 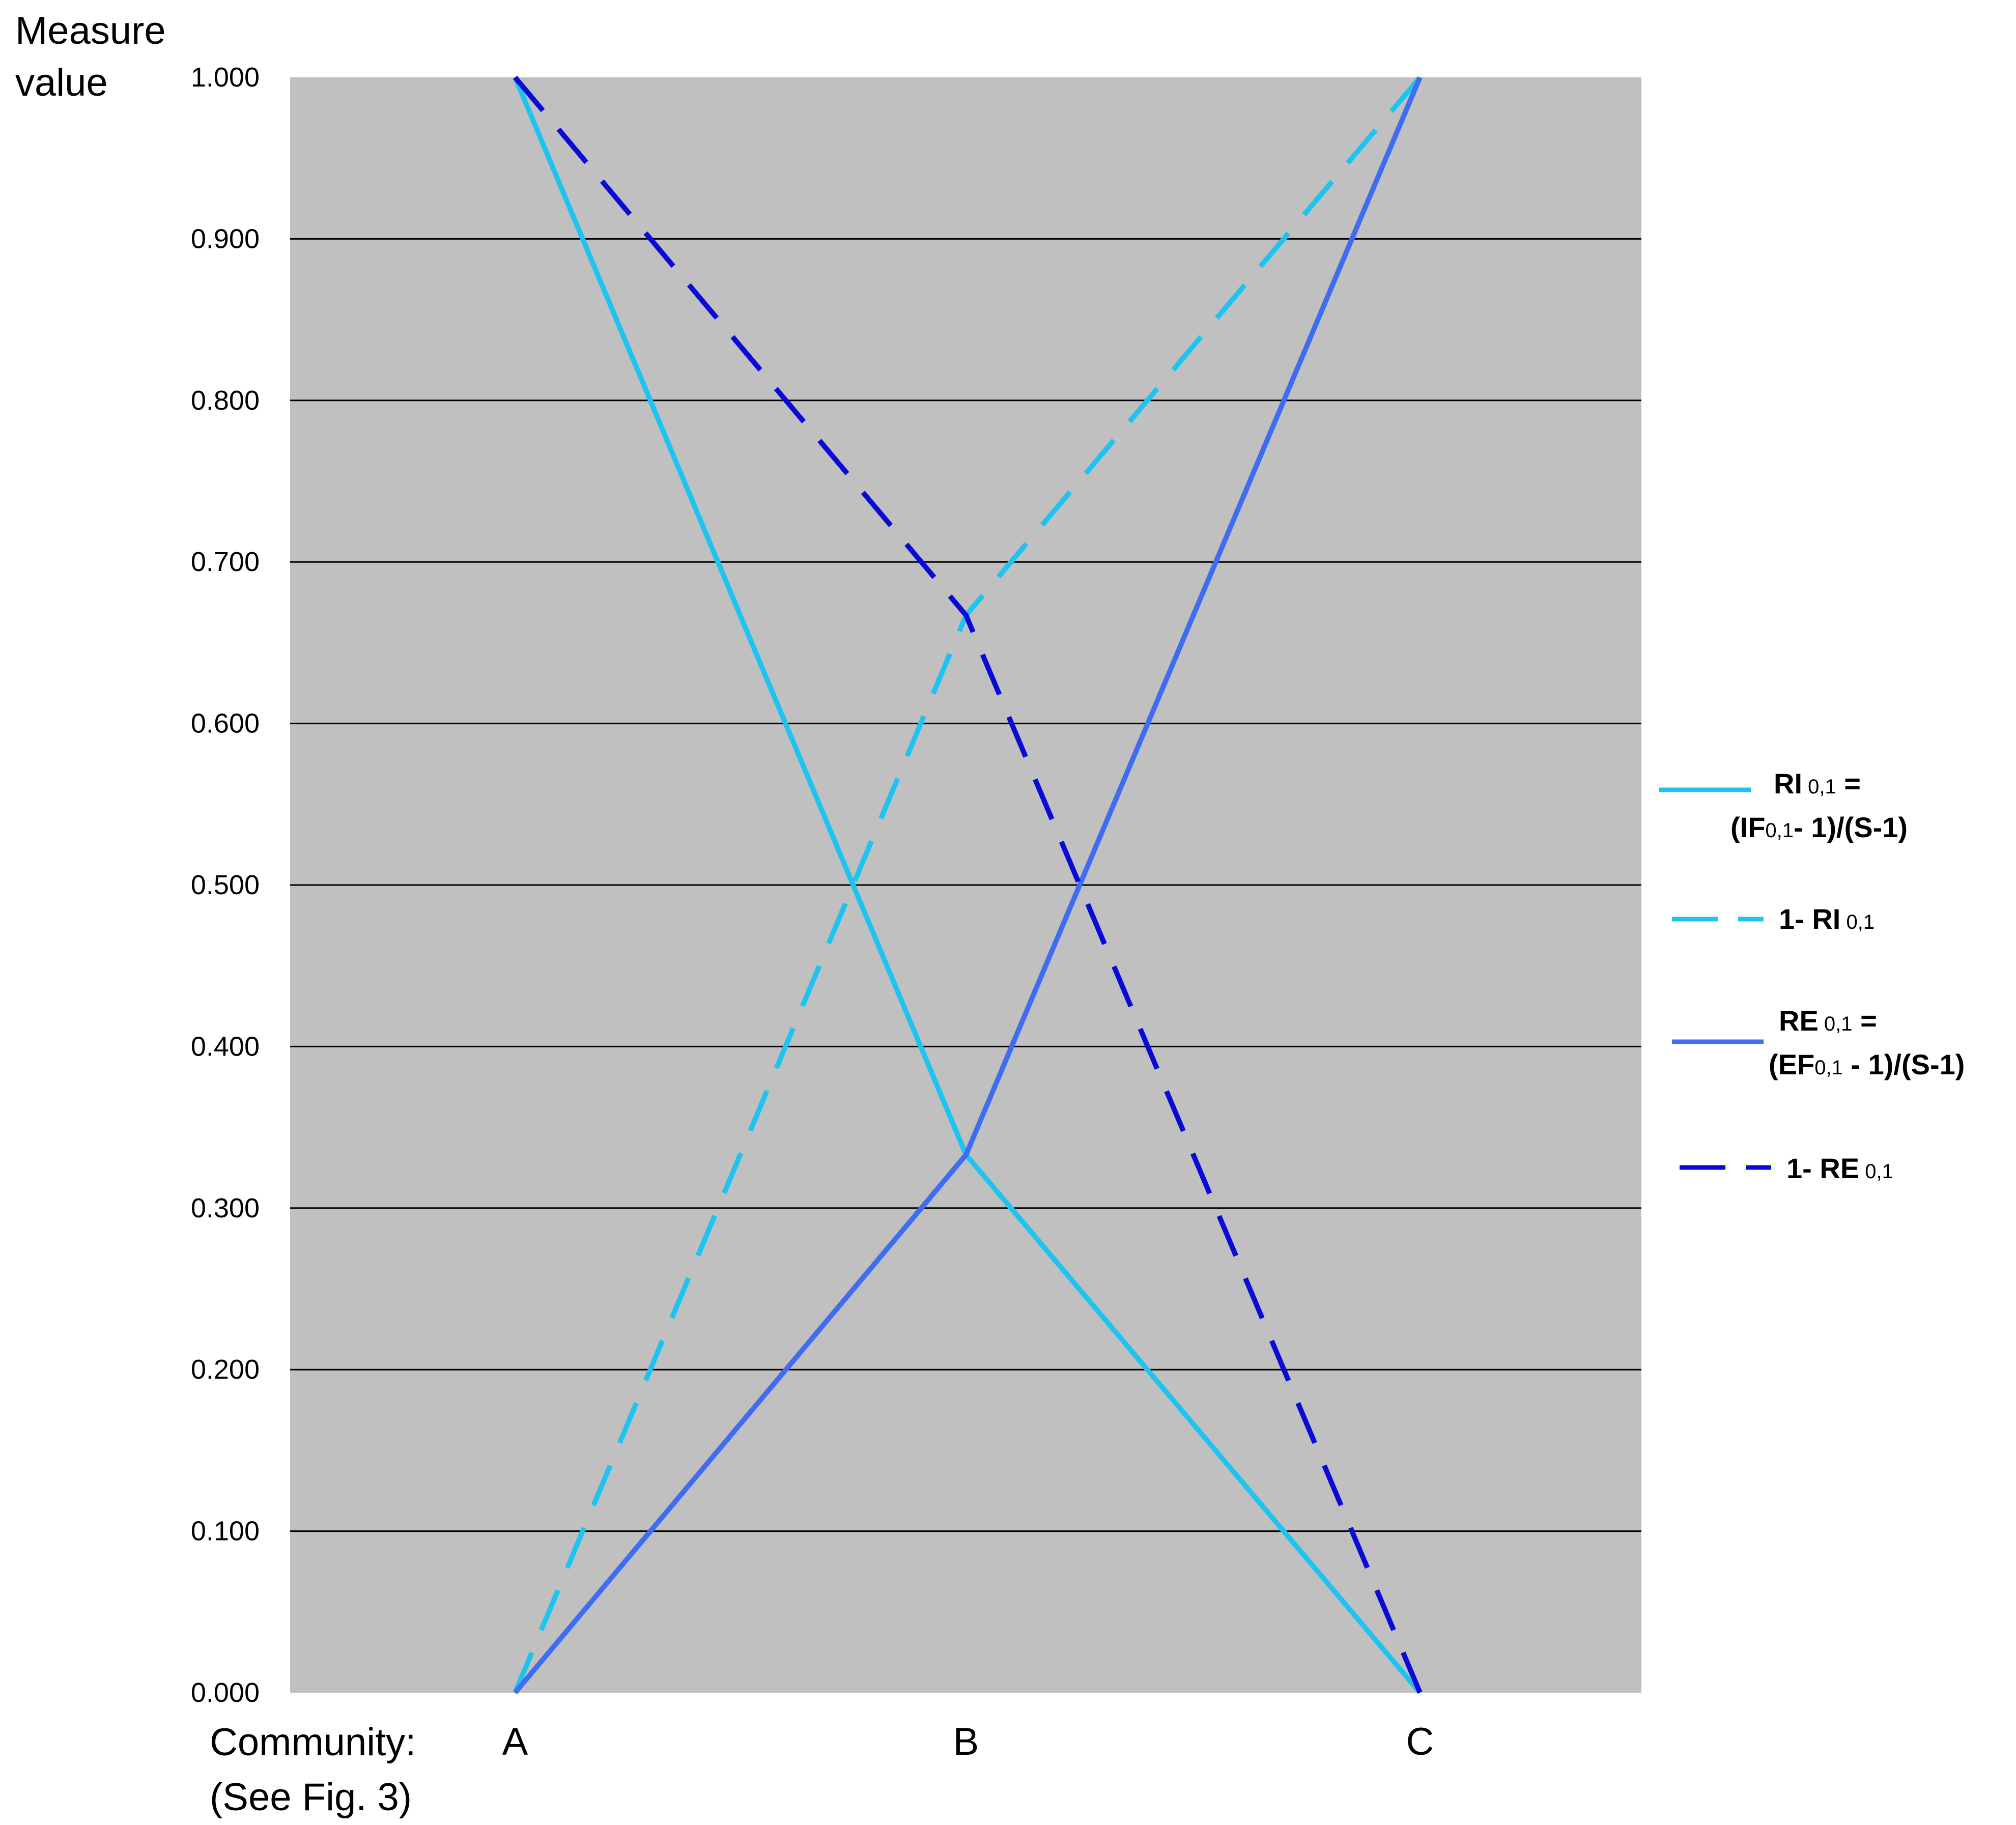 What do you see at coordinates (225, 77) in the screenshot?
I see `y-tick-label: 1.000` at bounding box center [225, 77].